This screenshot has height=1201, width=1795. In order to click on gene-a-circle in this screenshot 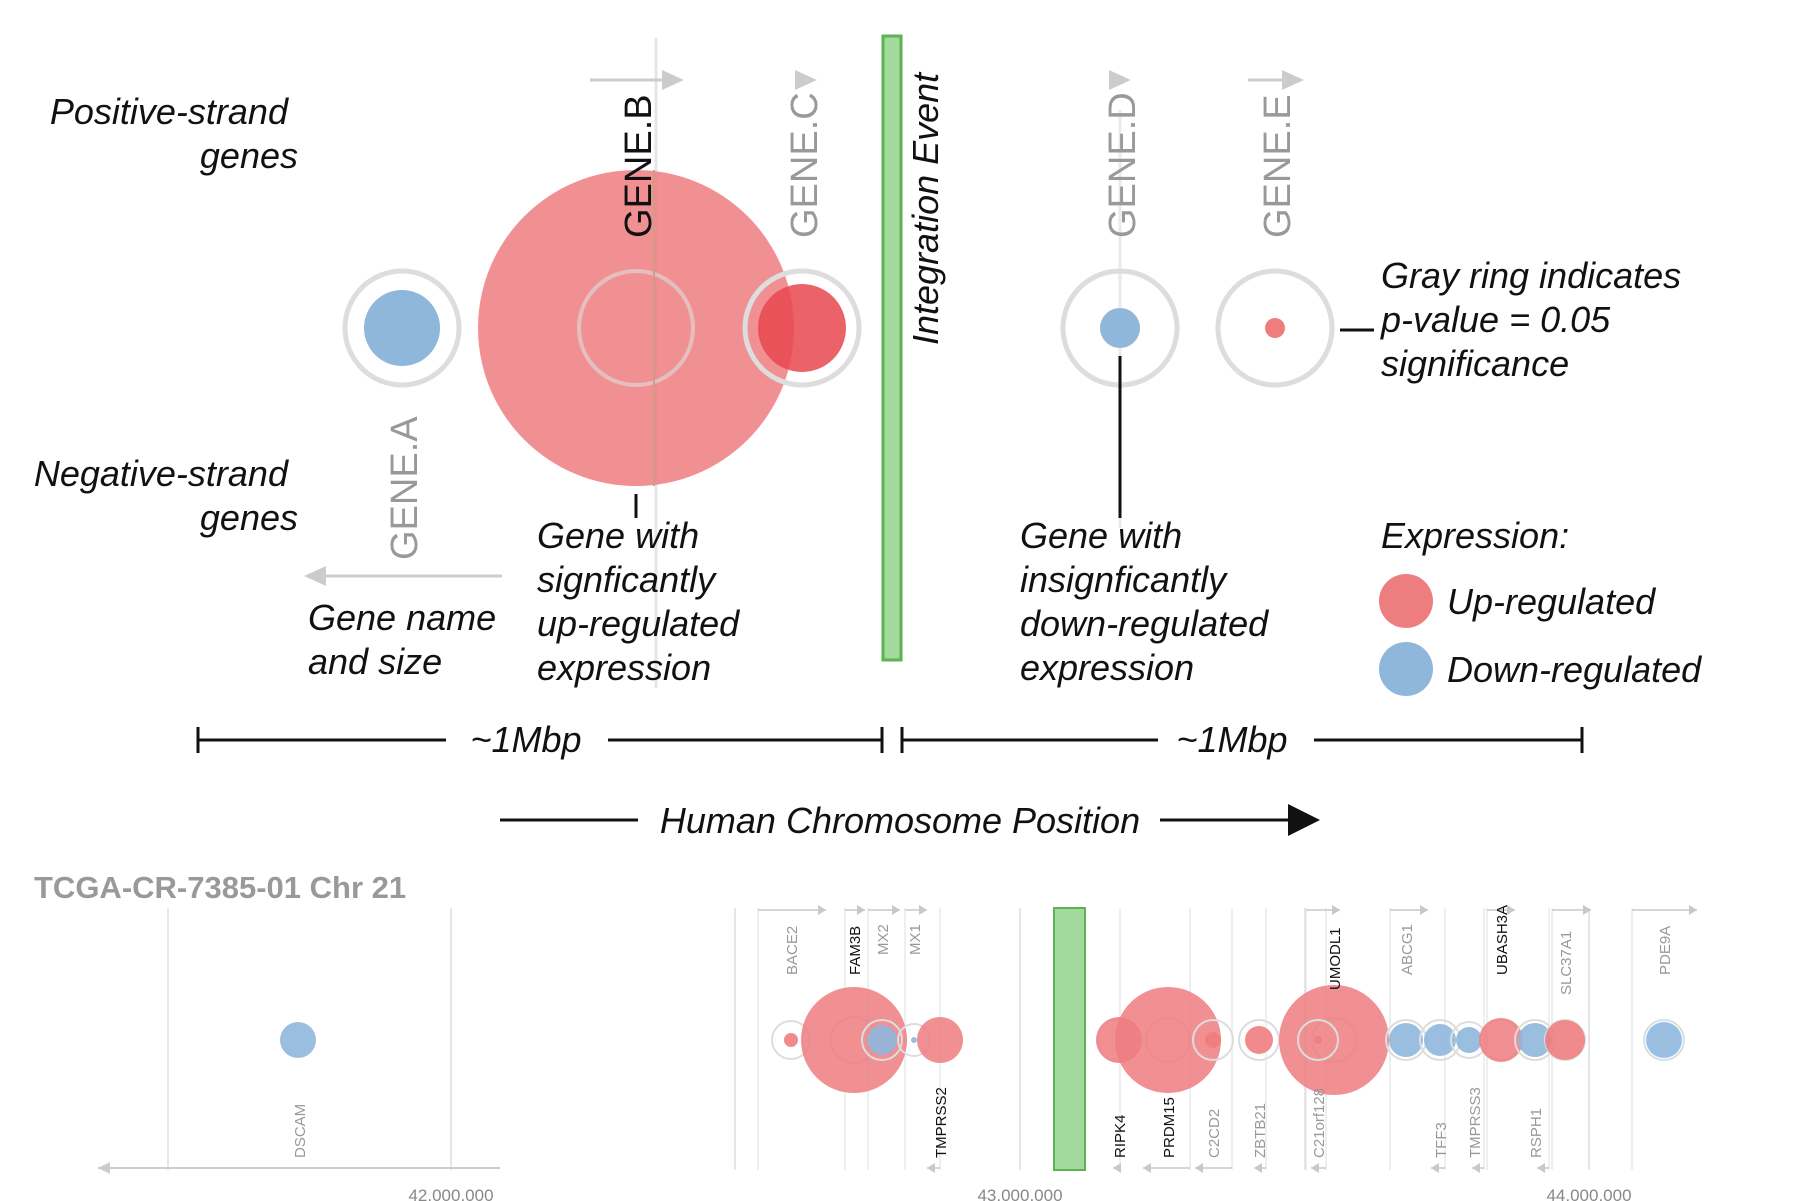, I will do `click(402, 328)`.